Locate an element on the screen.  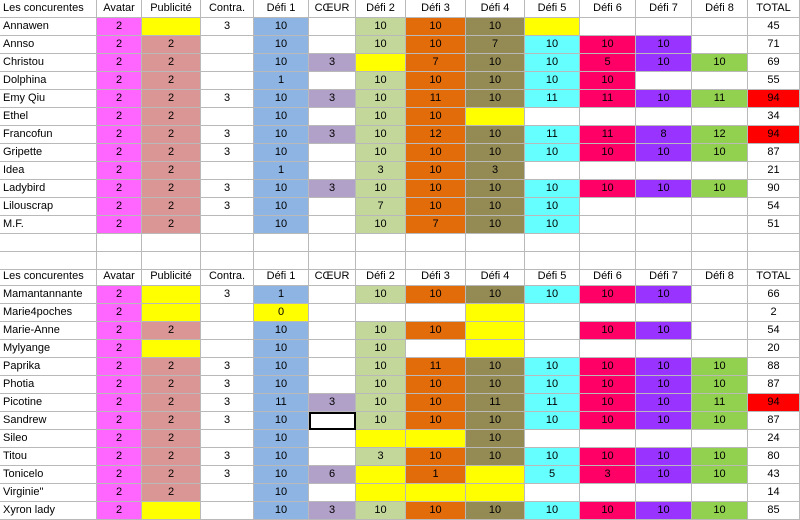
top-cell-contra is located at coordinates (227, 81).